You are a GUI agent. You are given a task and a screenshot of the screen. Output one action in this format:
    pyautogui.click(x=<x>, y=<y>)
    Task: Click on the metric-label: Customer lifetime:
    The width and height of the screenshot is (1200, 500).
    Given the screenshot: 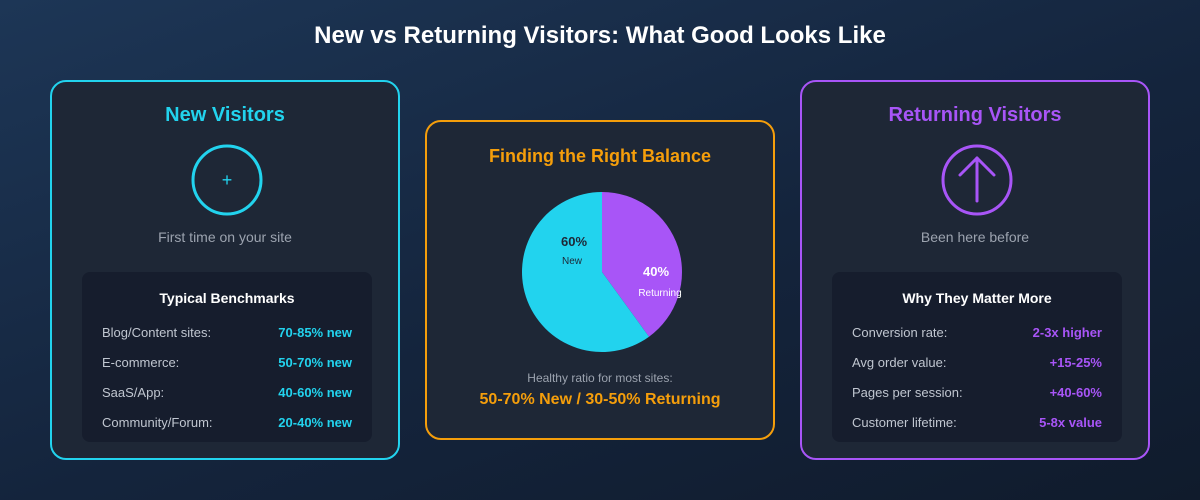 What is the action you would take?
    pyautogui.click(x=904, y=422)
    